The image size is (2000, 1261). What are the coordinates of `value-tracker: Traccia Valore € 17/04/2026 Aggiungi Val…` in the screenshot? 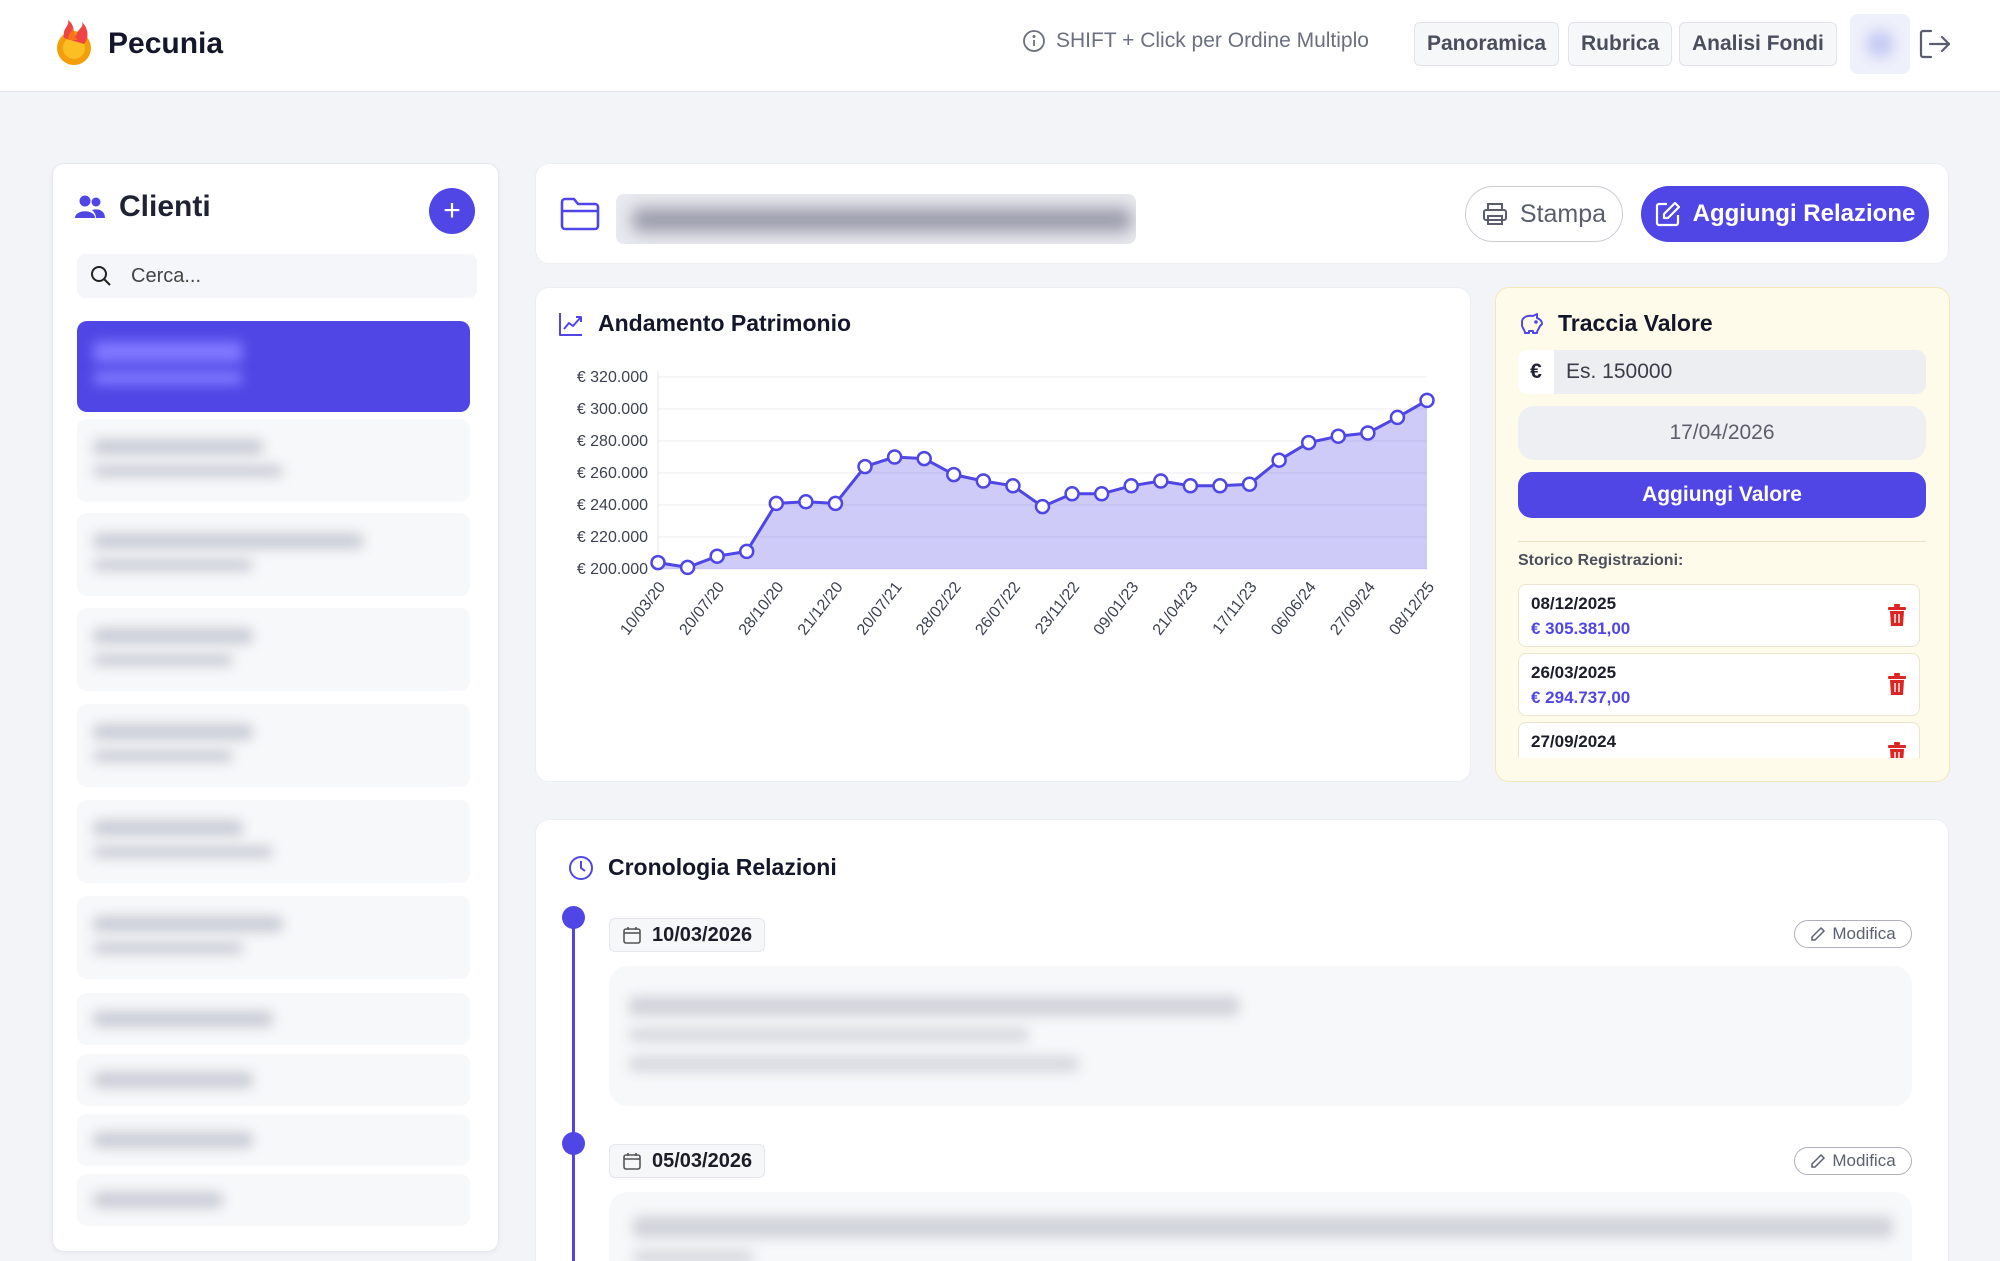 It's located at (1722, 534).